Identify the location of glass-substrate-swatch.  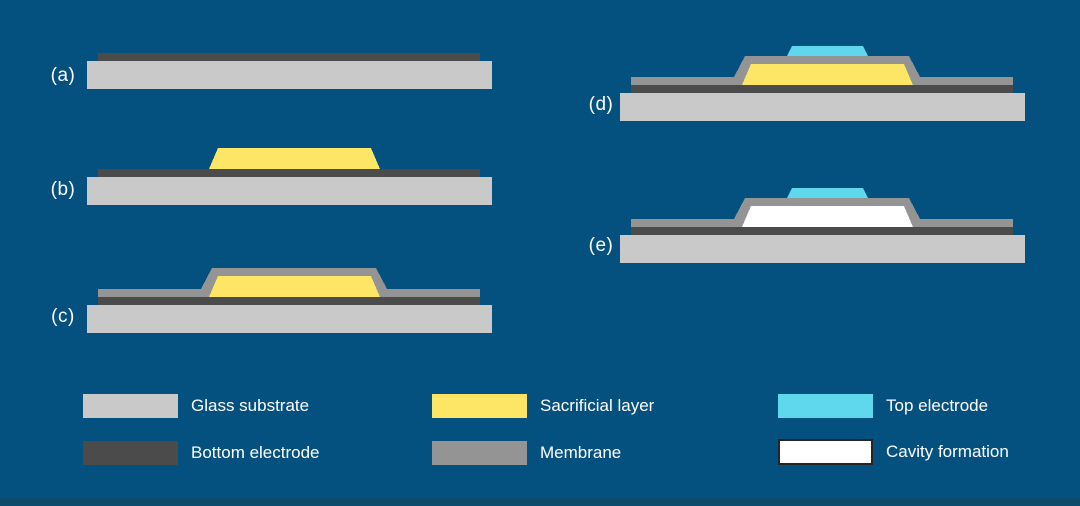
(130, 406).